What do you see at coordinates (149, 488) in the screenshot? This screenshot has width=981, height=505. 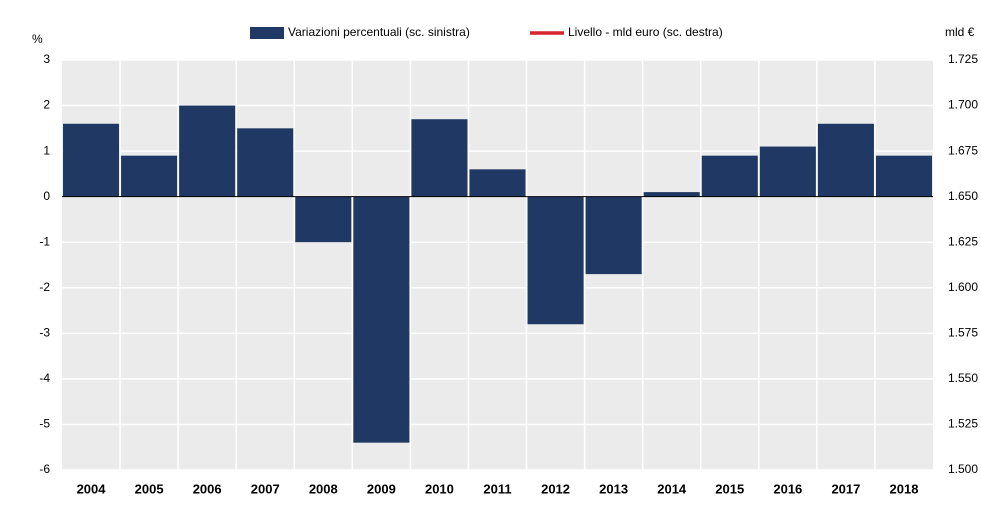 I see `x-tick-label: 2005` at bounding box center [149, 488].